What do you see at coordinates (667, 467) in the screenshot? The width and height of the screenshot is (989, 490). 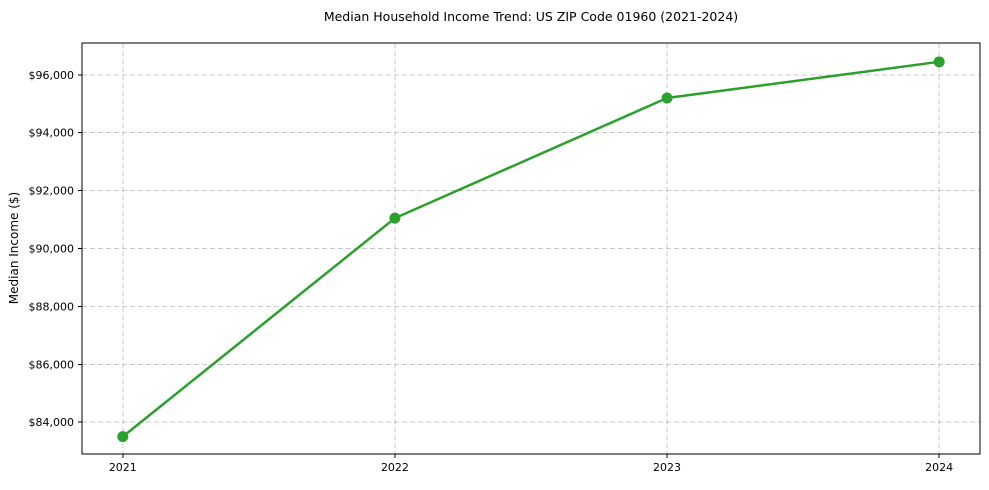 I see `x-tick-label: 2023` at bounding box center [667, 467].